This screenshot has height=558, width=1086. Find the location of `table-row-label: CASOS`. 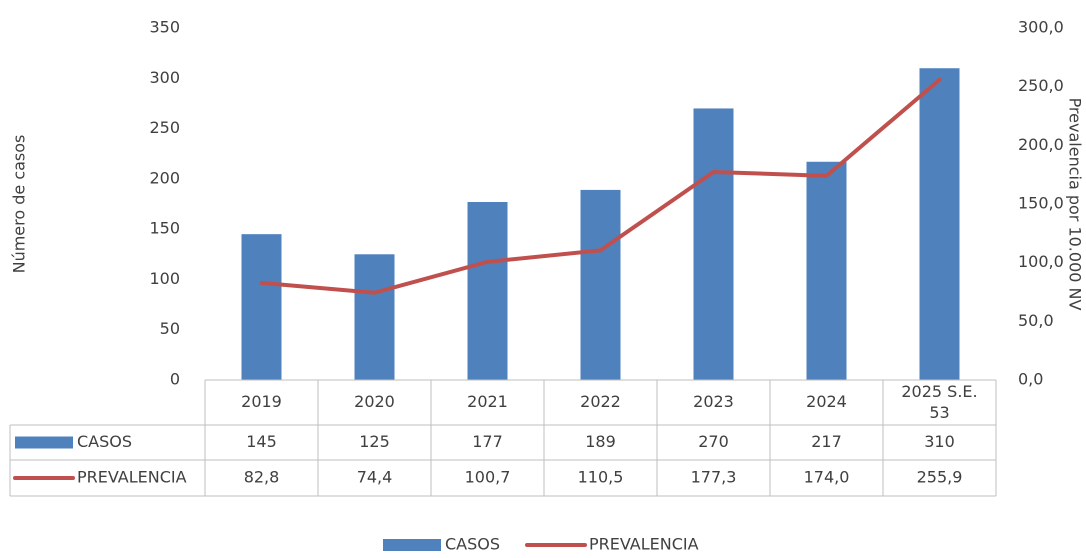

table-row-label: CASOS is located at coordinates (104, 441).